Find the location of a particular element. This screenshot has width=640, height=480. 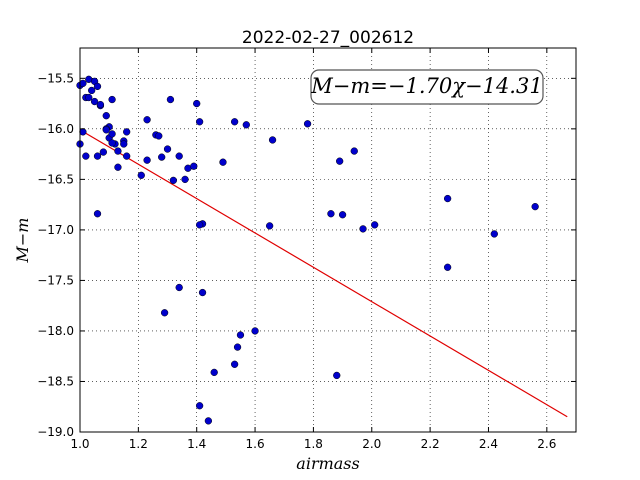

y-tick-label: −17.5 is located at coordinates (55, 280).